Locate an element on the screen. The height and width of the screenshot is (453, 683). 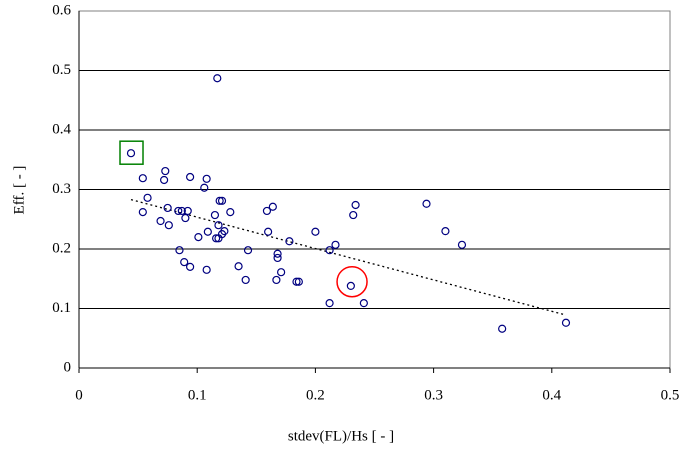
y-tick-label: 0 is located at coordinates (68, 367).